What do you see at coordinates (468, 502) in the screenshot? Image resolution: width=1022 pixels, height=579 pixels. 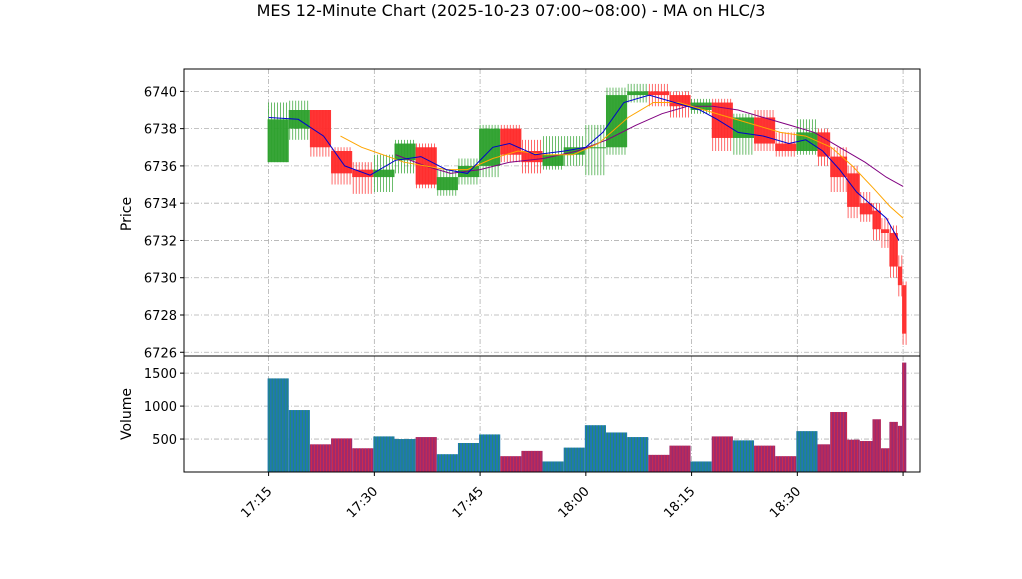 I see `x-tick-label: 17:45` at bounding box center [468, 502].